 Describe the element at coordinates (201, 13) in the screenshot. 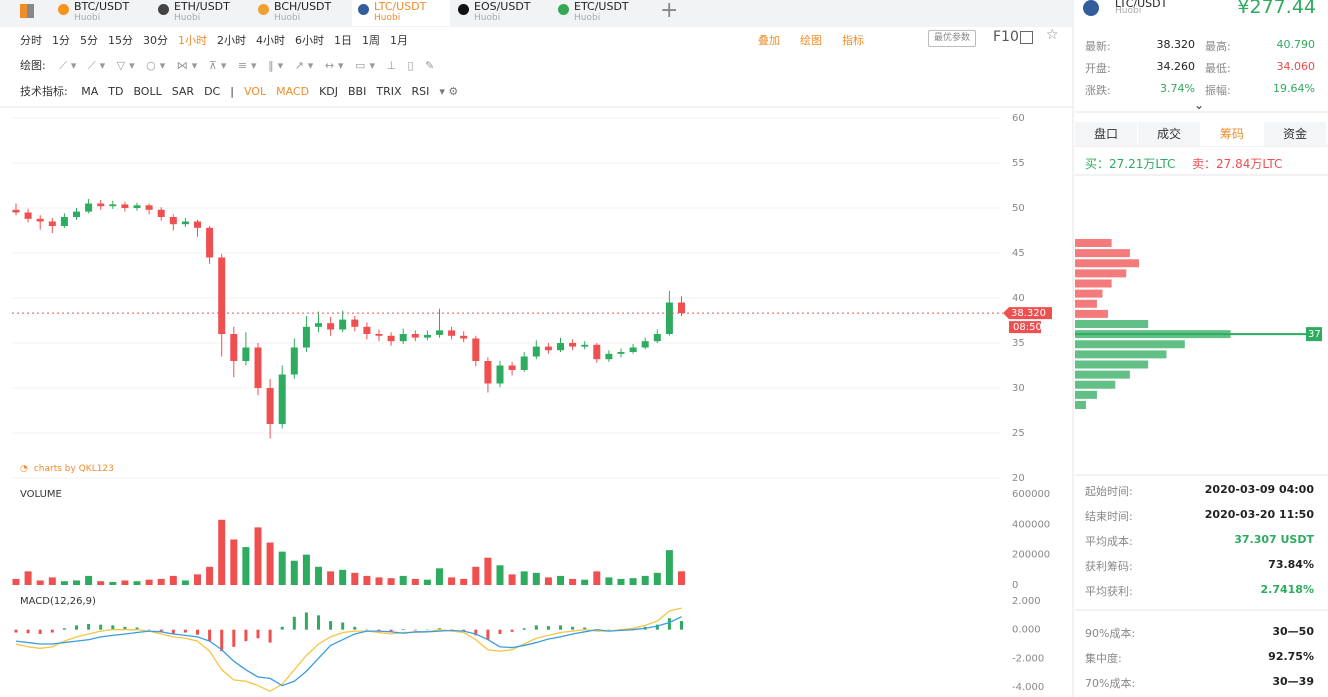

I see `tab: ETH/USDT Huobi` at that location.